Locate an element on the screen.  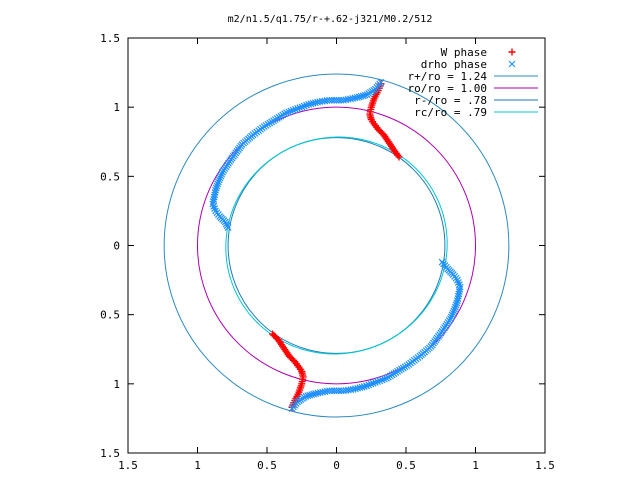
legend-label: drho phase is located at coordinates (454, 64).